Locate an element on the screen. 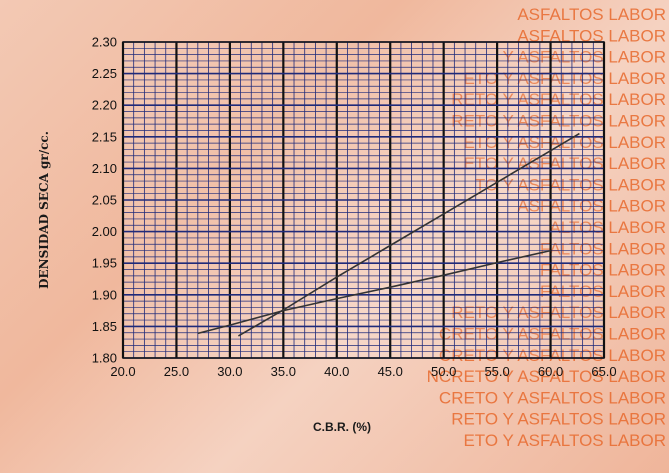 The image size is (669, 473). x-tick-label: 50.0 is located at coordinates (443, 371).